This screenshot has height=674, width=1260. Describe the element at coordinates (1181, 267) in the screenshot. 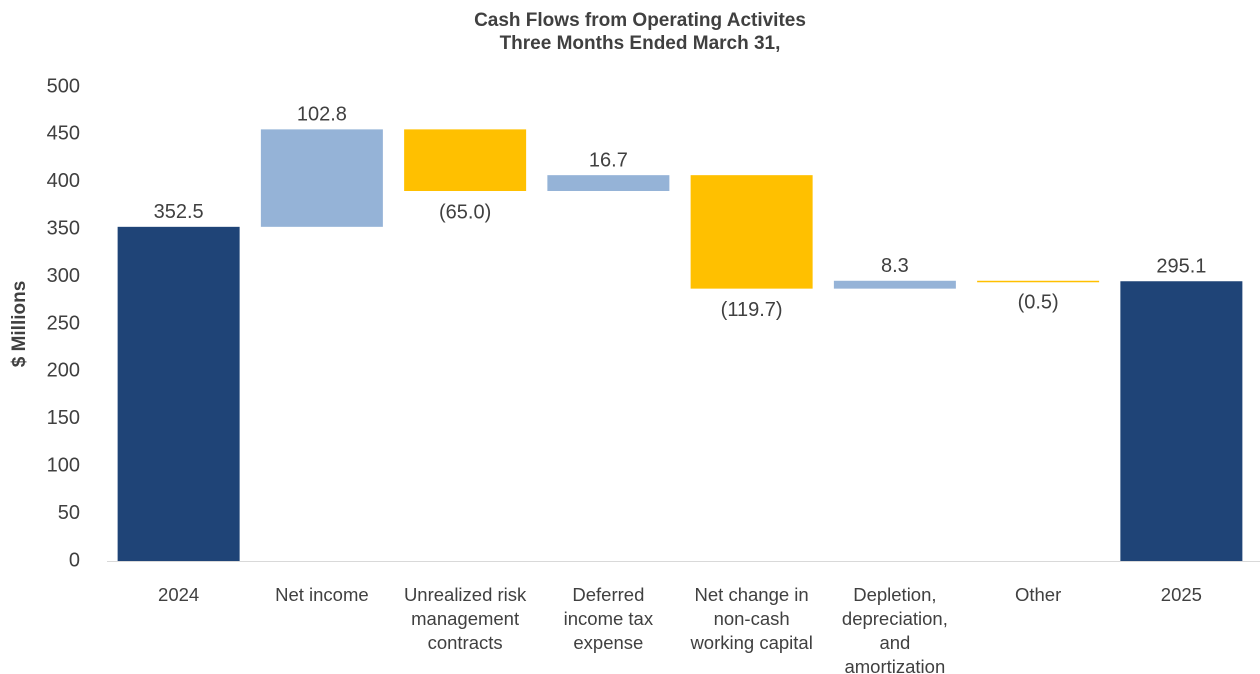

I see `value-label: 295.1` at that location.